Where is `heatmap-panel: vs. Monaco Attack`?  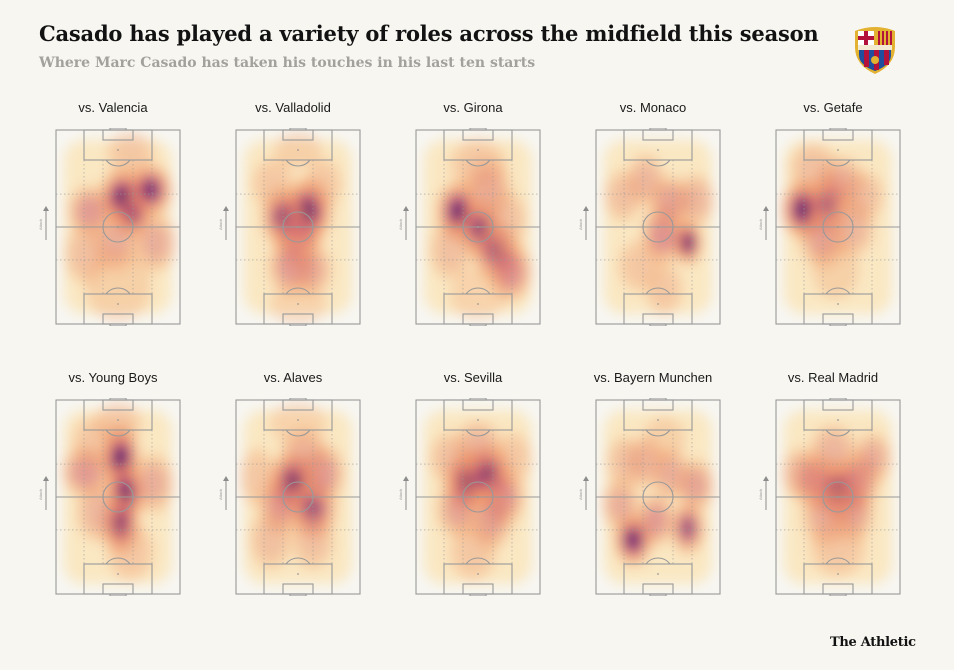 heatmap-panel: vs. Monaco Attack is located at coordinates (661, 222).